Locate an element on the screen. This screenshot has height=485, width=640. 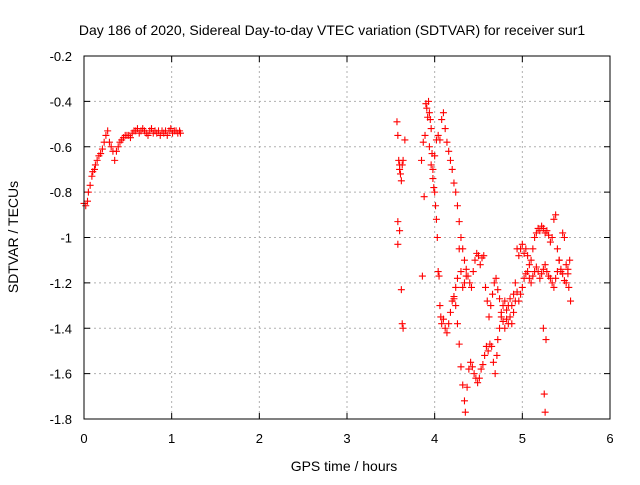
x-tick-label: 2 is located at coordinates (259, 438).